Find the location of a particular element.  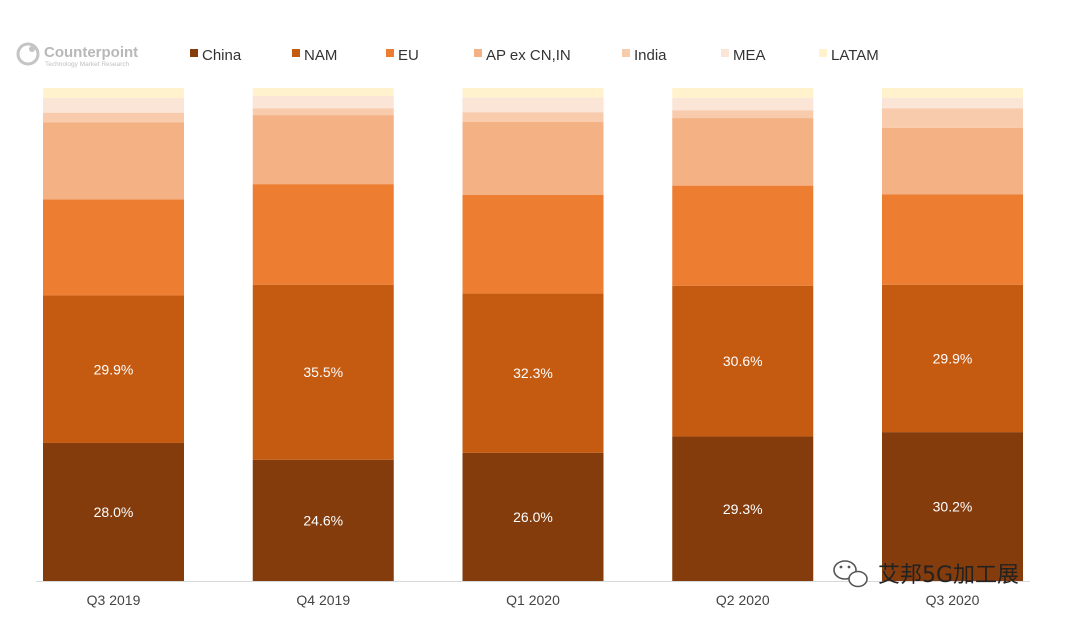

legend-label-india: India is located at coordinates (650, 55).